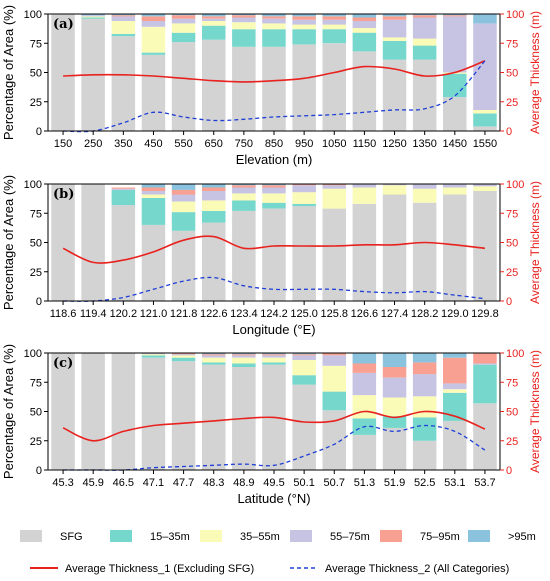 This screenshot has width=550, height=581. I want to click on line-thickness2, so click(274, 289).